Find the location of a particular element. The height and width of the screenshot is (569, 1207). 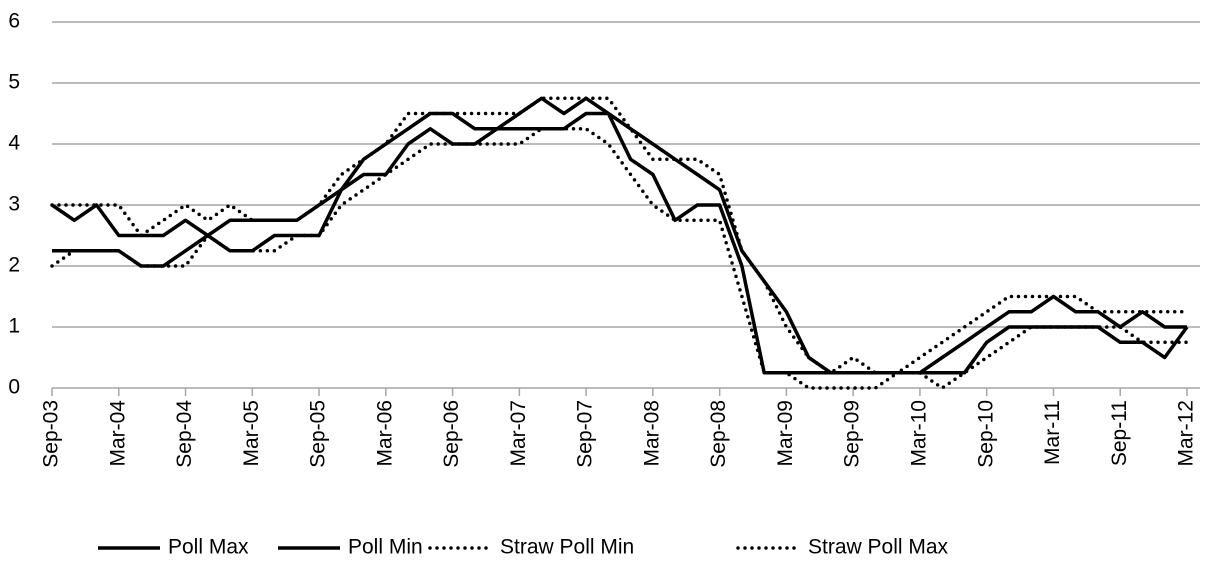

y-tick-label: 1 is located at coordinates (14, 326).